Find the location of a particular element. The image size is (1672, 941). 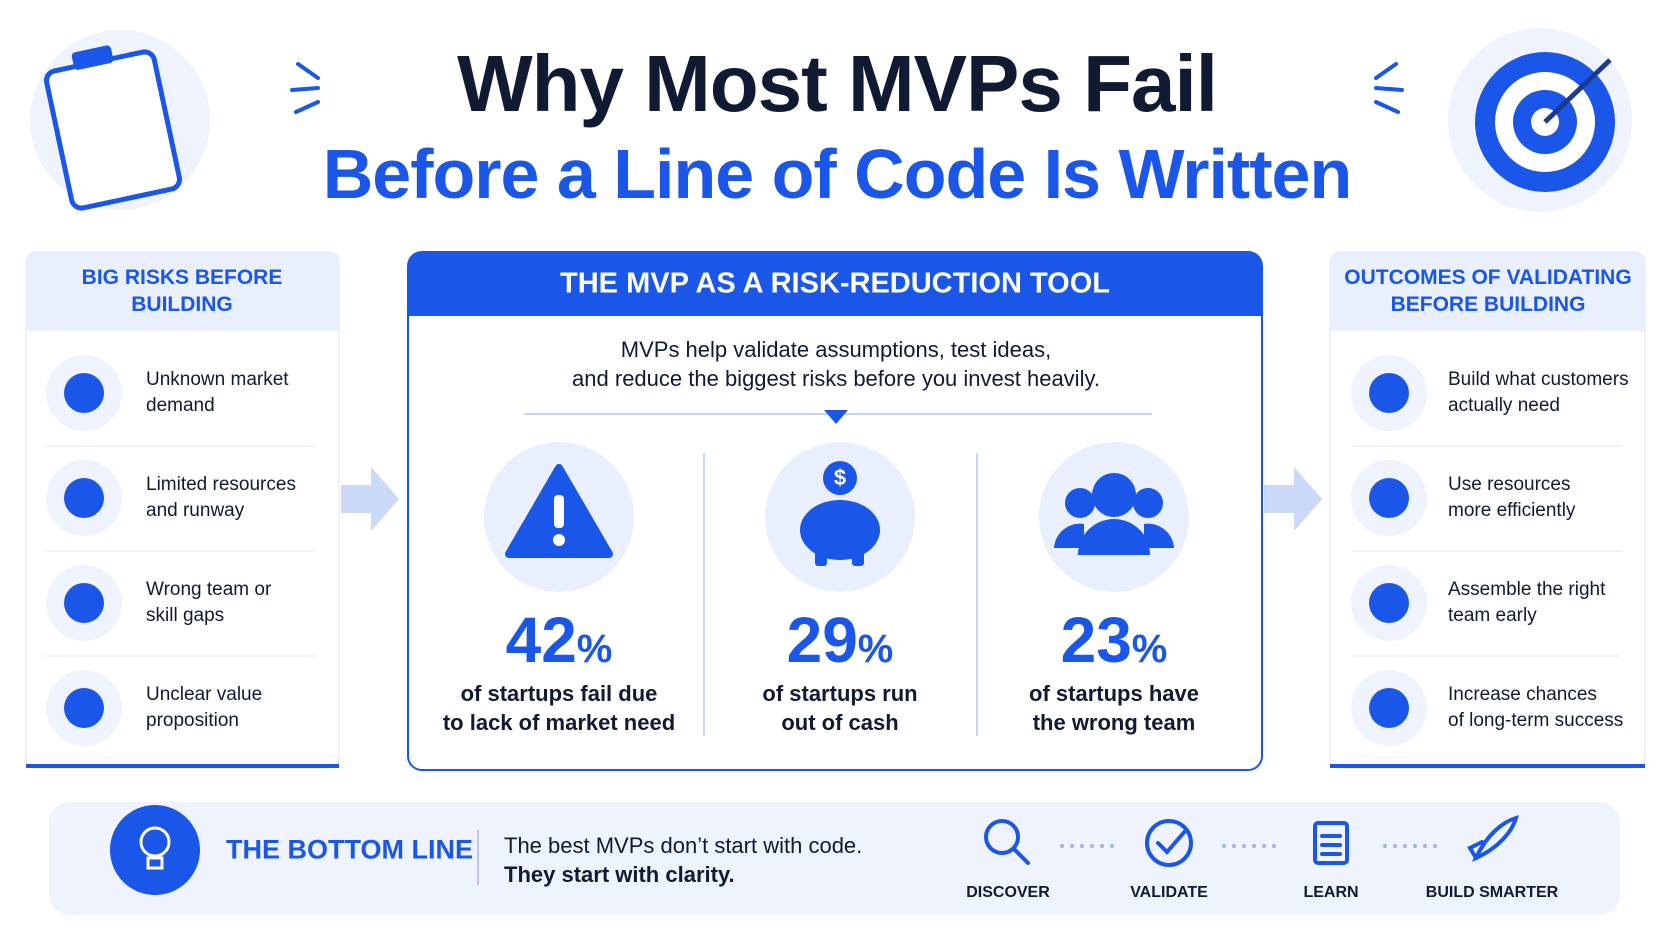

stat-text: of startups have is located at coordinates (1114, 693).